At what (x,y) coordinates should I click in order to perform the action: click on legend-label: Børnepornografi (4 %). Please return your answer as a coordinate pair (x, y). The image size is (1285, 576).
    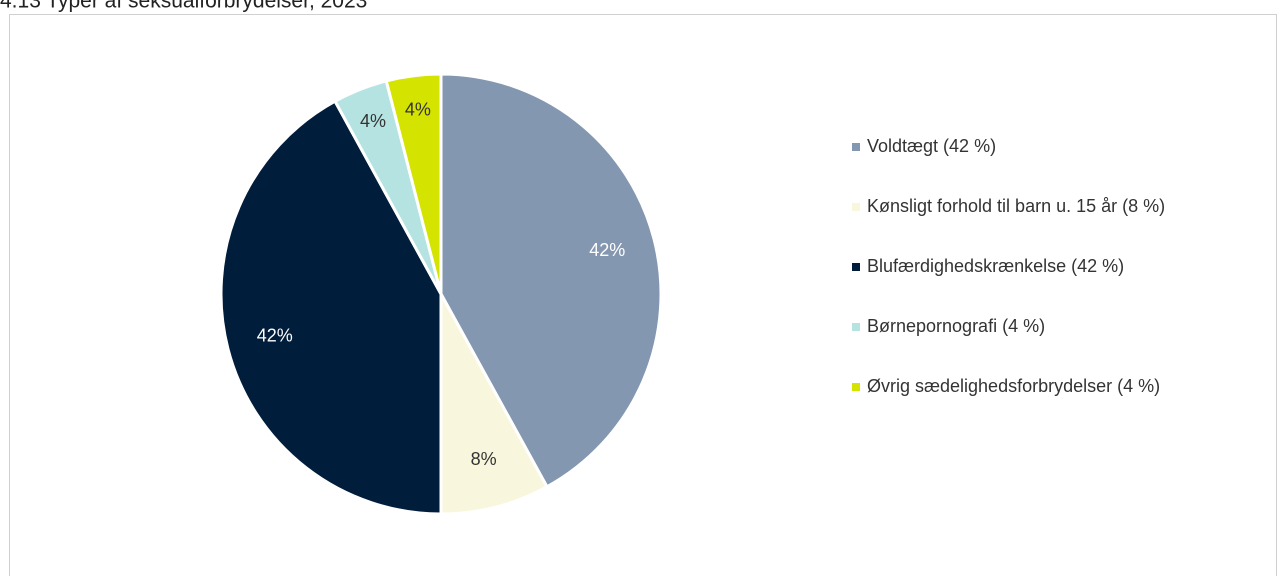
    Looking at the image, I should click on (956, 326).